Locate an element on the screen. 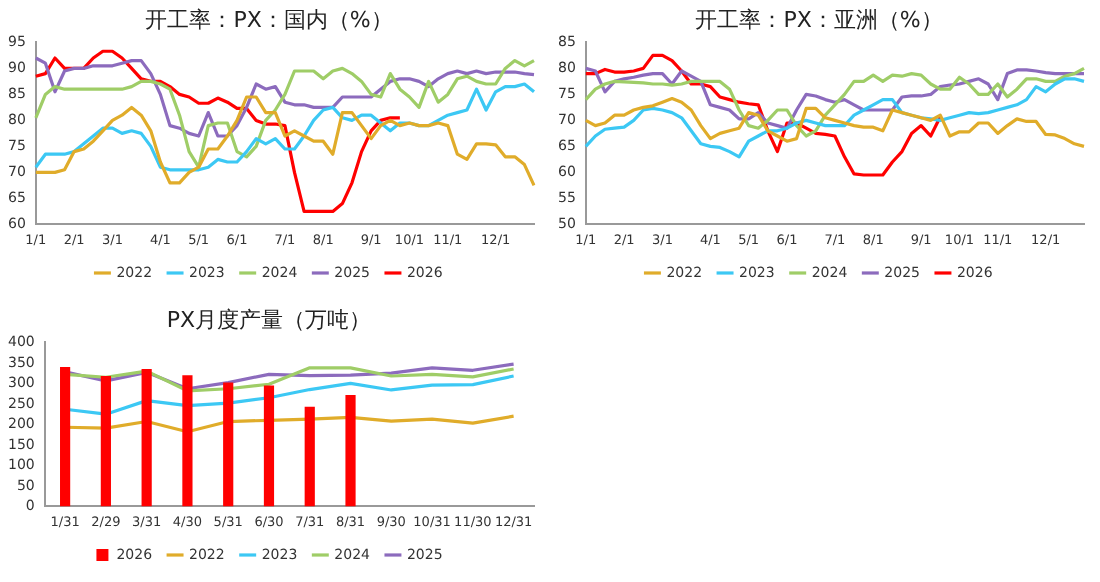 The image size is (1100, 582). chart-title: 开工率：PX：国内（%） is located at coordinates (269, 19).